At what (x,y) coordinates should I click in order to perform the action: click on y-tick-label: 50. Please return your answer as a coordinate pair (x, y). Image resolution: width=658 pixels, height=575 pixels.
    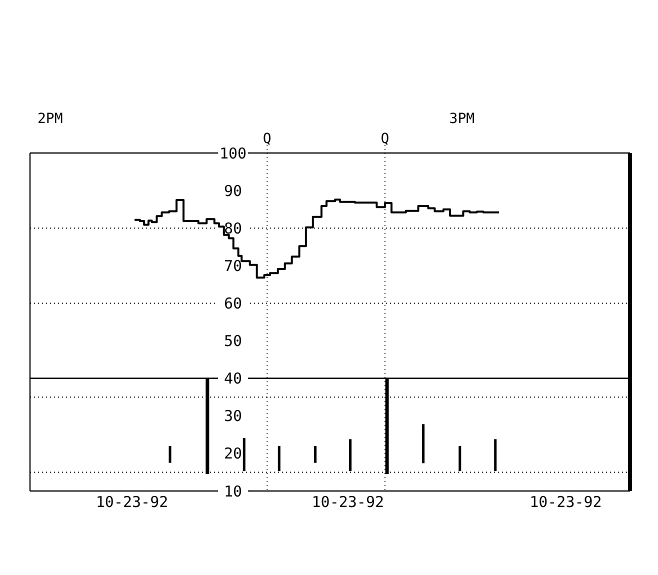
    Looking at the image, I should click on (233, 341).